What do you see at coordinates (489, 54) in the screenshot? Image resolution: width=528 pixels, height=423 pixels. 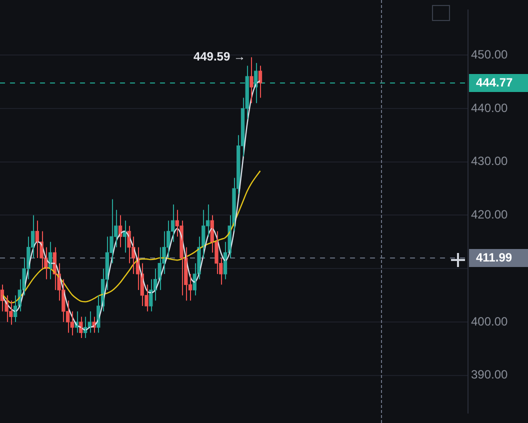 I see `y-tick-label: 450.00` at bounding box center [489, 54].